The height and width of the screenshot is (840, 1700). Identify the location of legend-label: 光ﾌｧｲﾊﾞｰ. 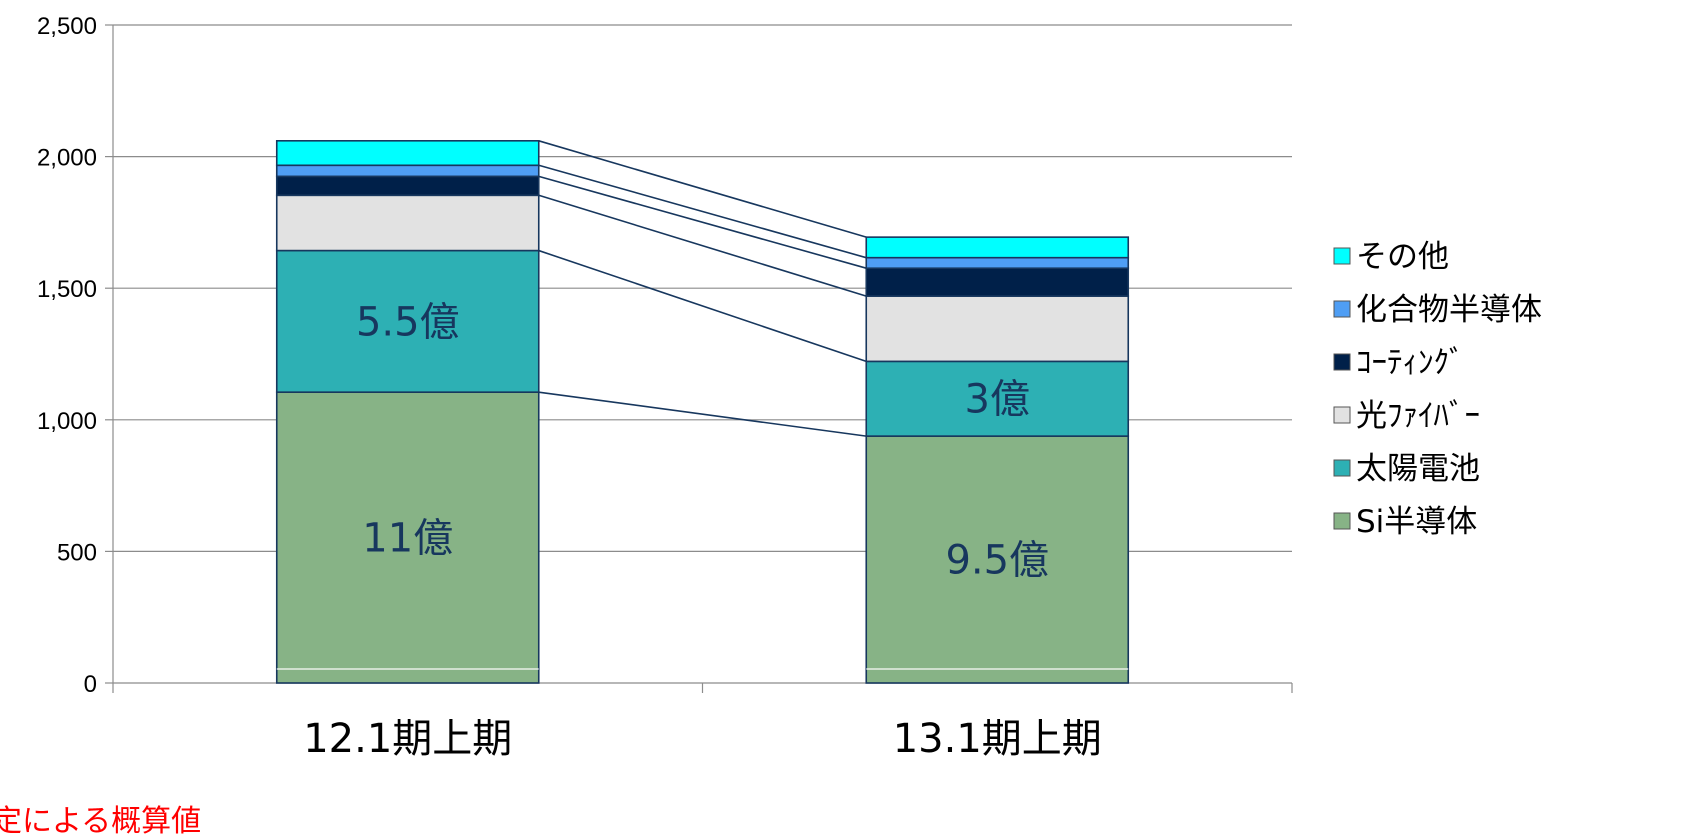
(1418, 416).